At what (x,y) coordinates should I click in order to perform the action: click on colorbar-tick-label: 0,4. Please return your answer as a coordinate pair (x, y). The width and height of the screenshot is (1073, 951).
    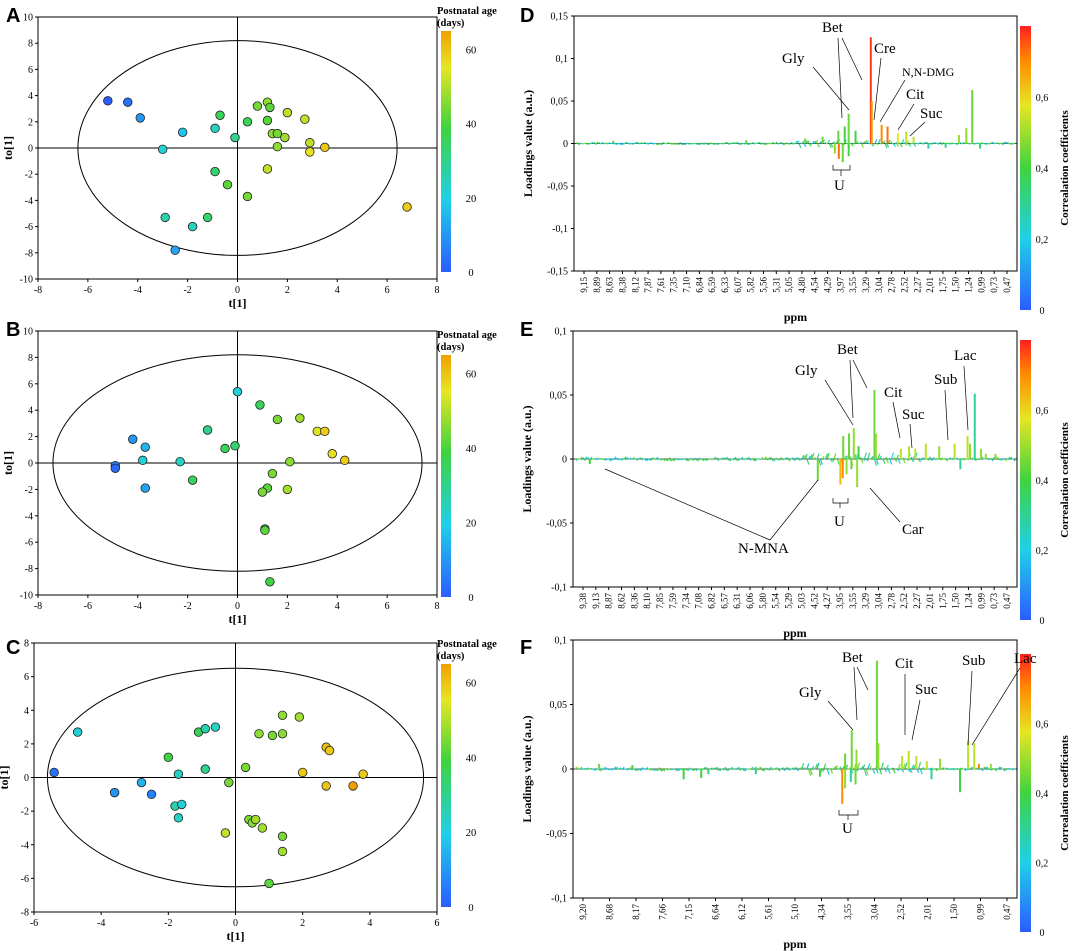
    Looking at the image, I should click on (1042, 481).